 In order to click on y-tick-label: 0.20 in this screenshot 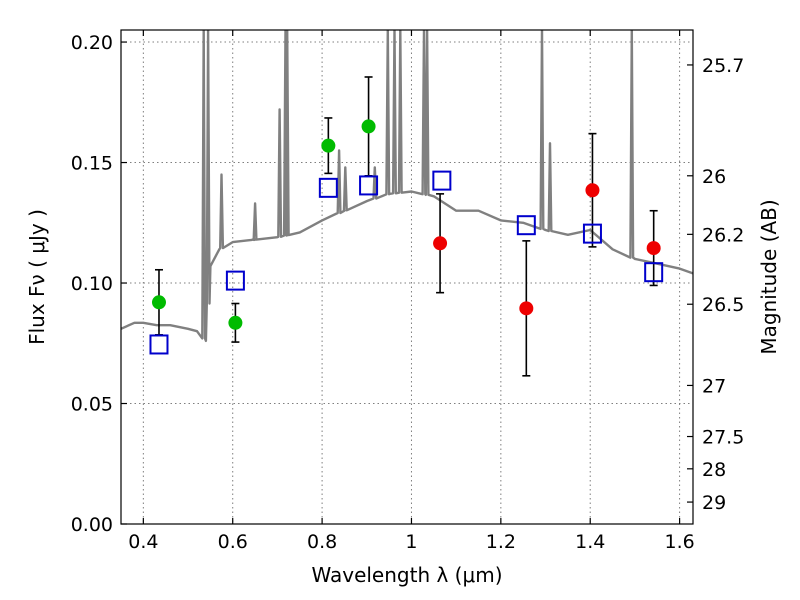, I will do `click(92, 43)`.